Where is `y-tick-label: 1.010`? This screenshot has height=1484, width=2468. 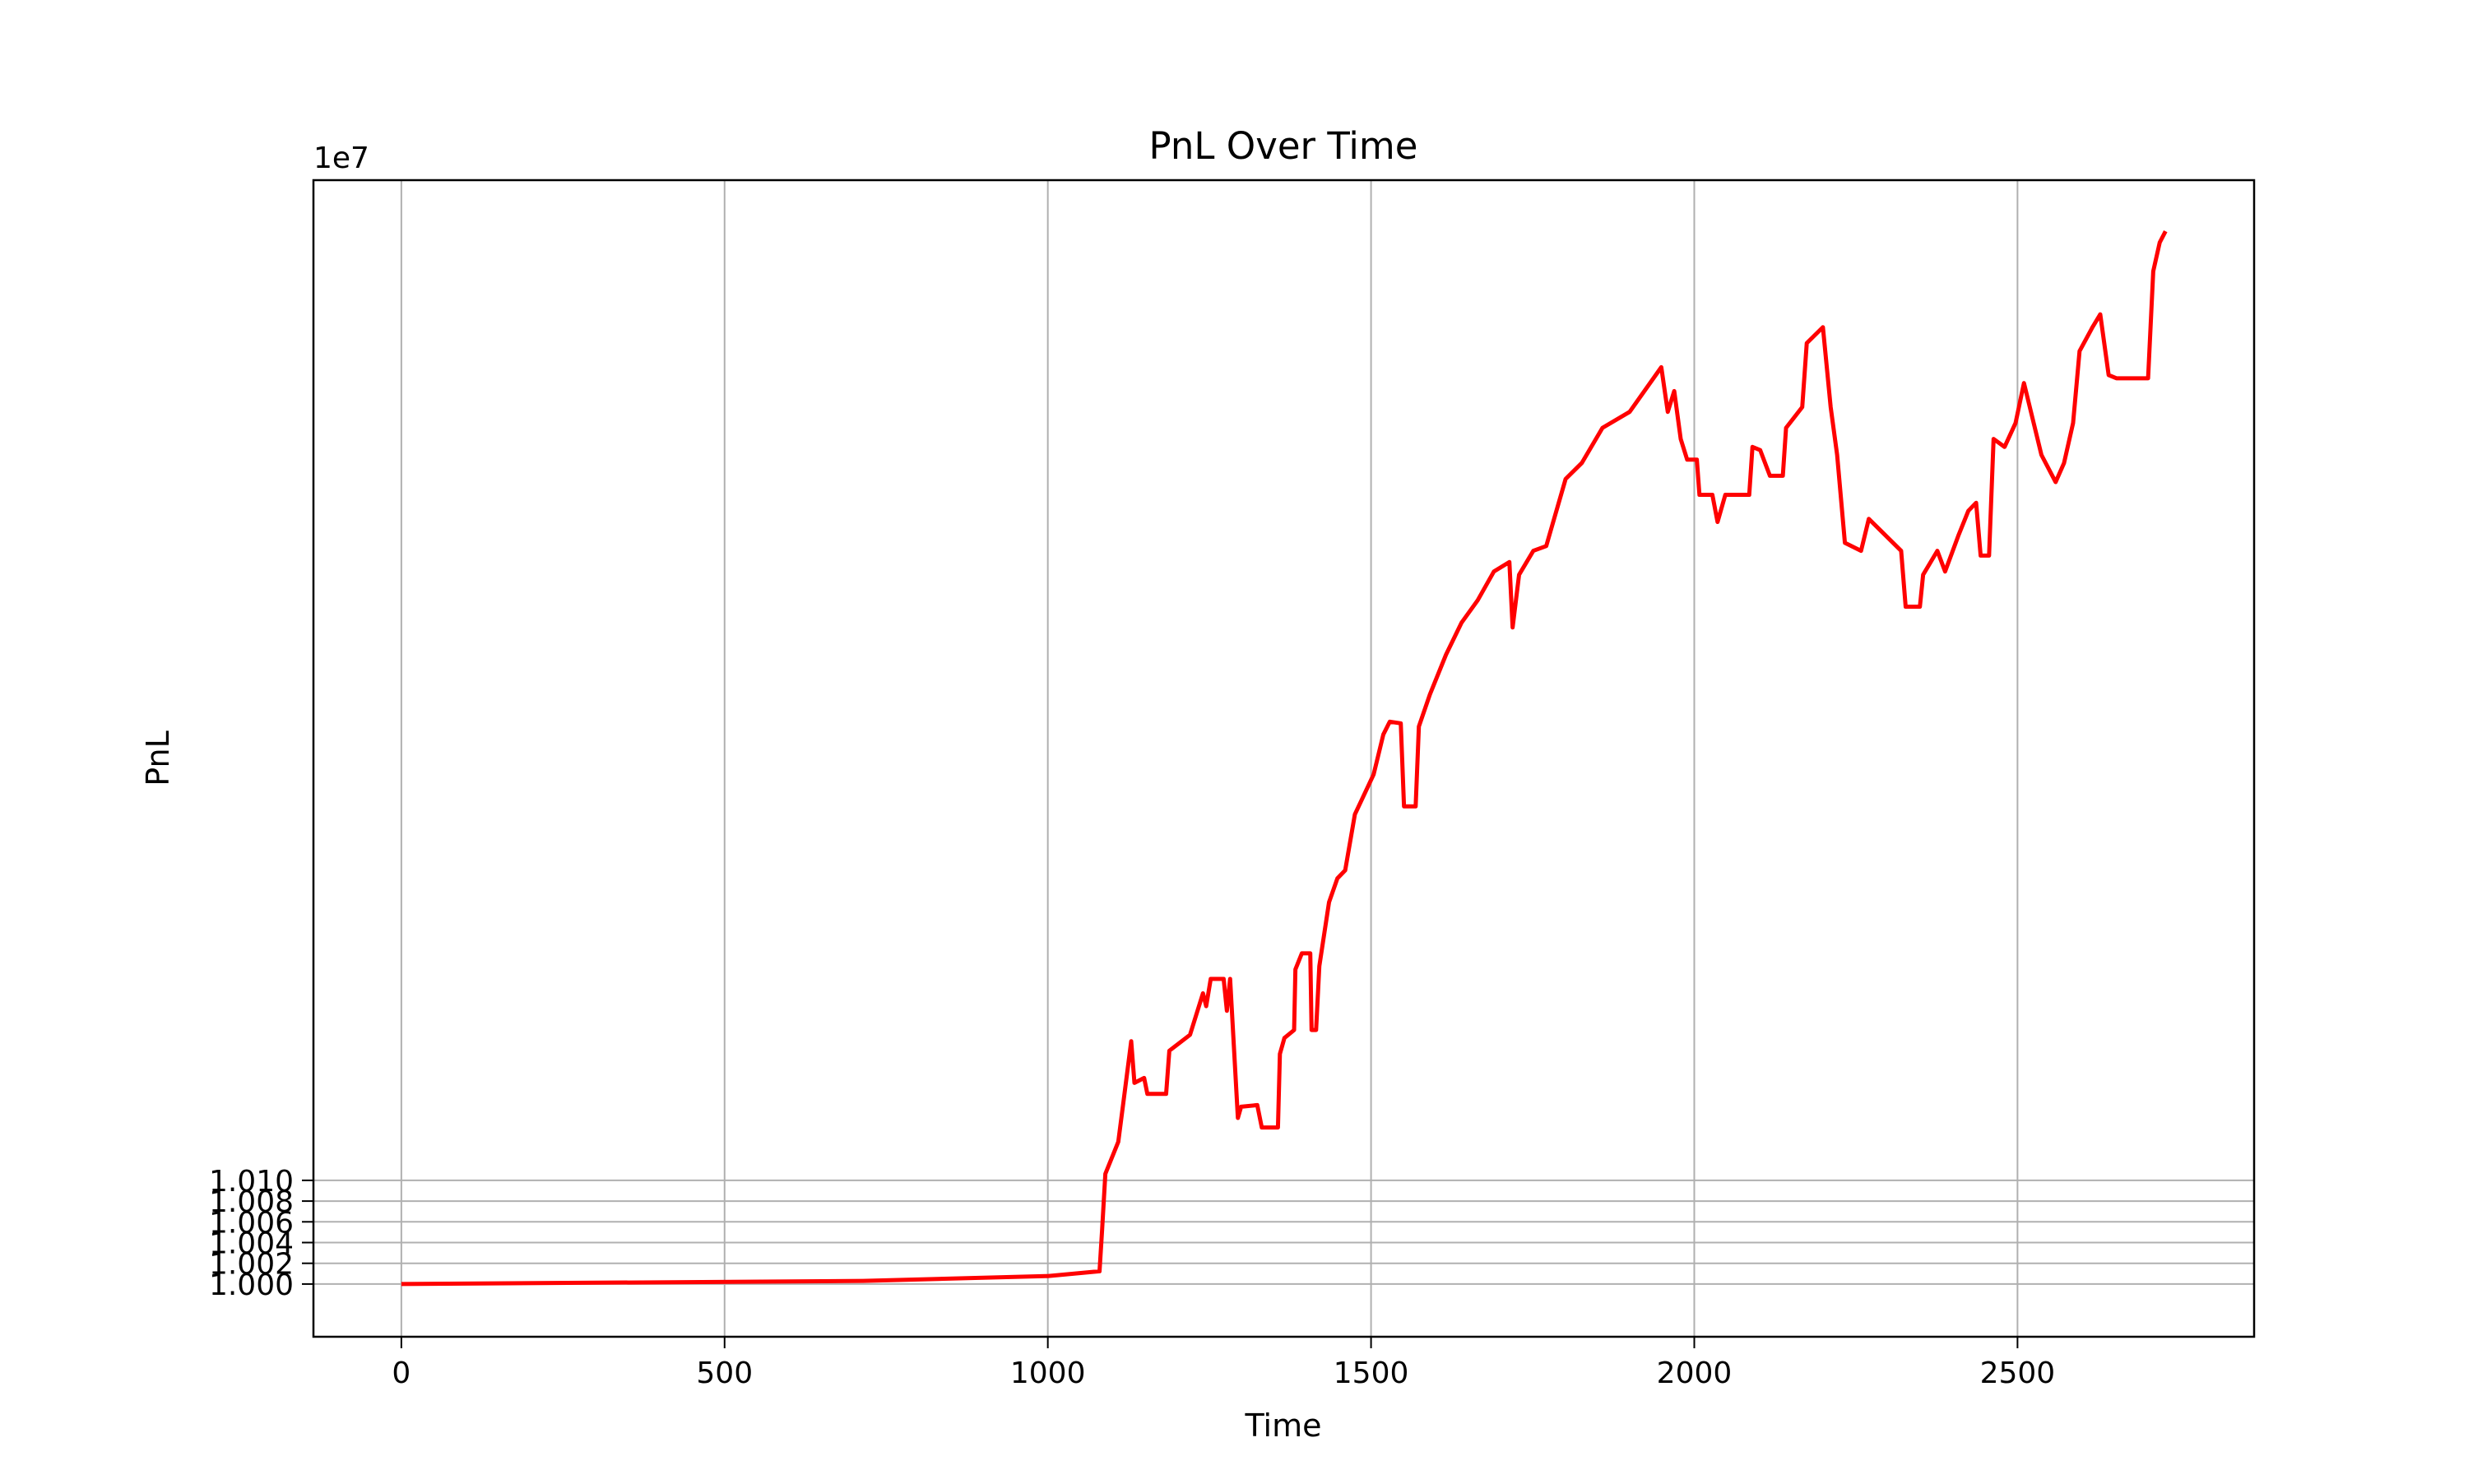
y-tick-label: 1.010 is located at coordinates (251, 1182).